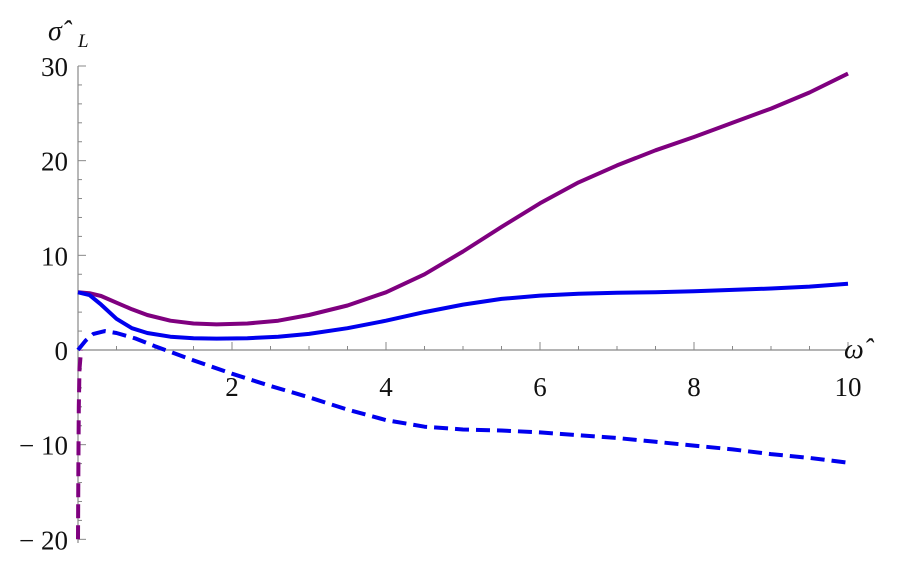  I want to click on y-tick-label: 10, so click(54, 256).